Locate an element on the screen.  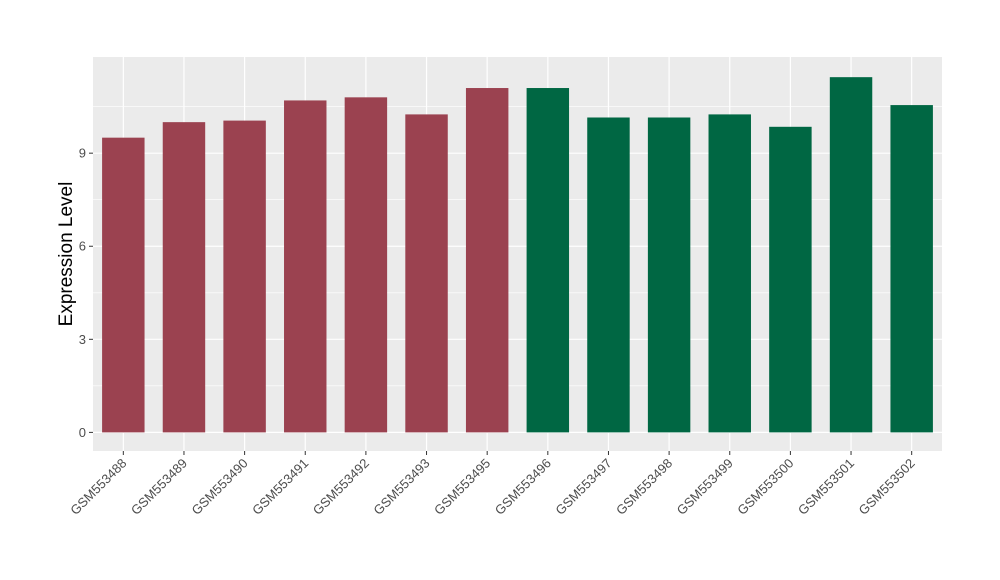
bar-GSM553493 is located at coordinates (426, 273).